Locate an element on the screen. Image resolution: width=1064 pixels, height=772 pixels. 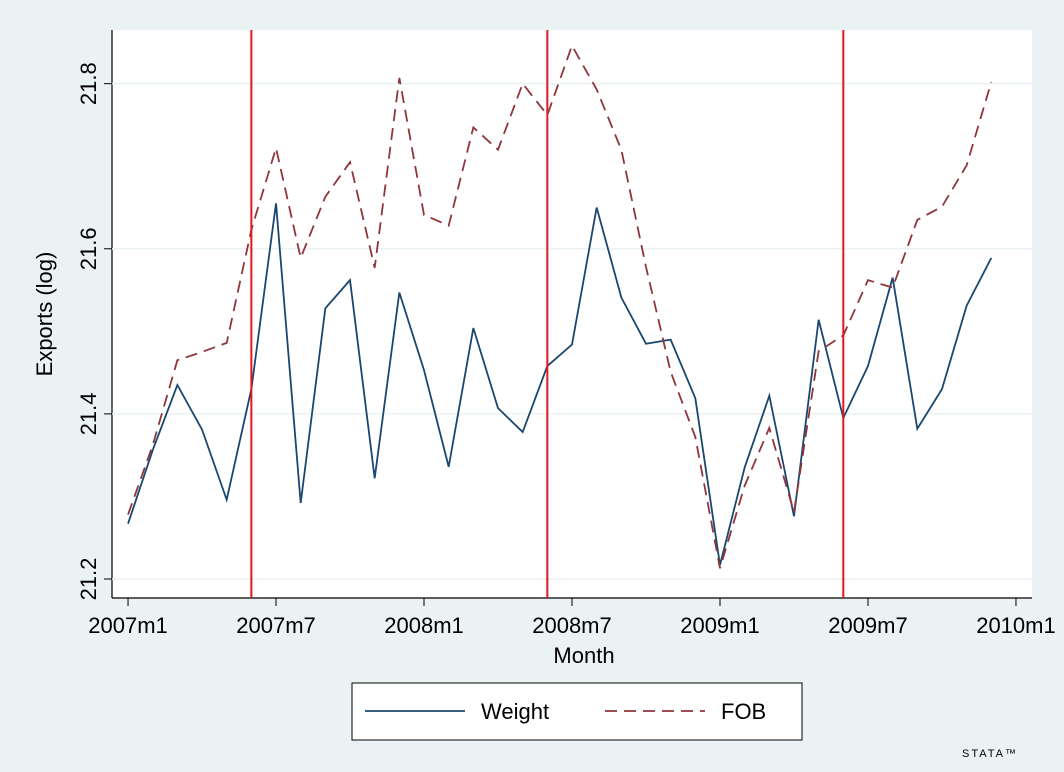
x-tick-label: 2007m7 is located at coordinates (276, 625).